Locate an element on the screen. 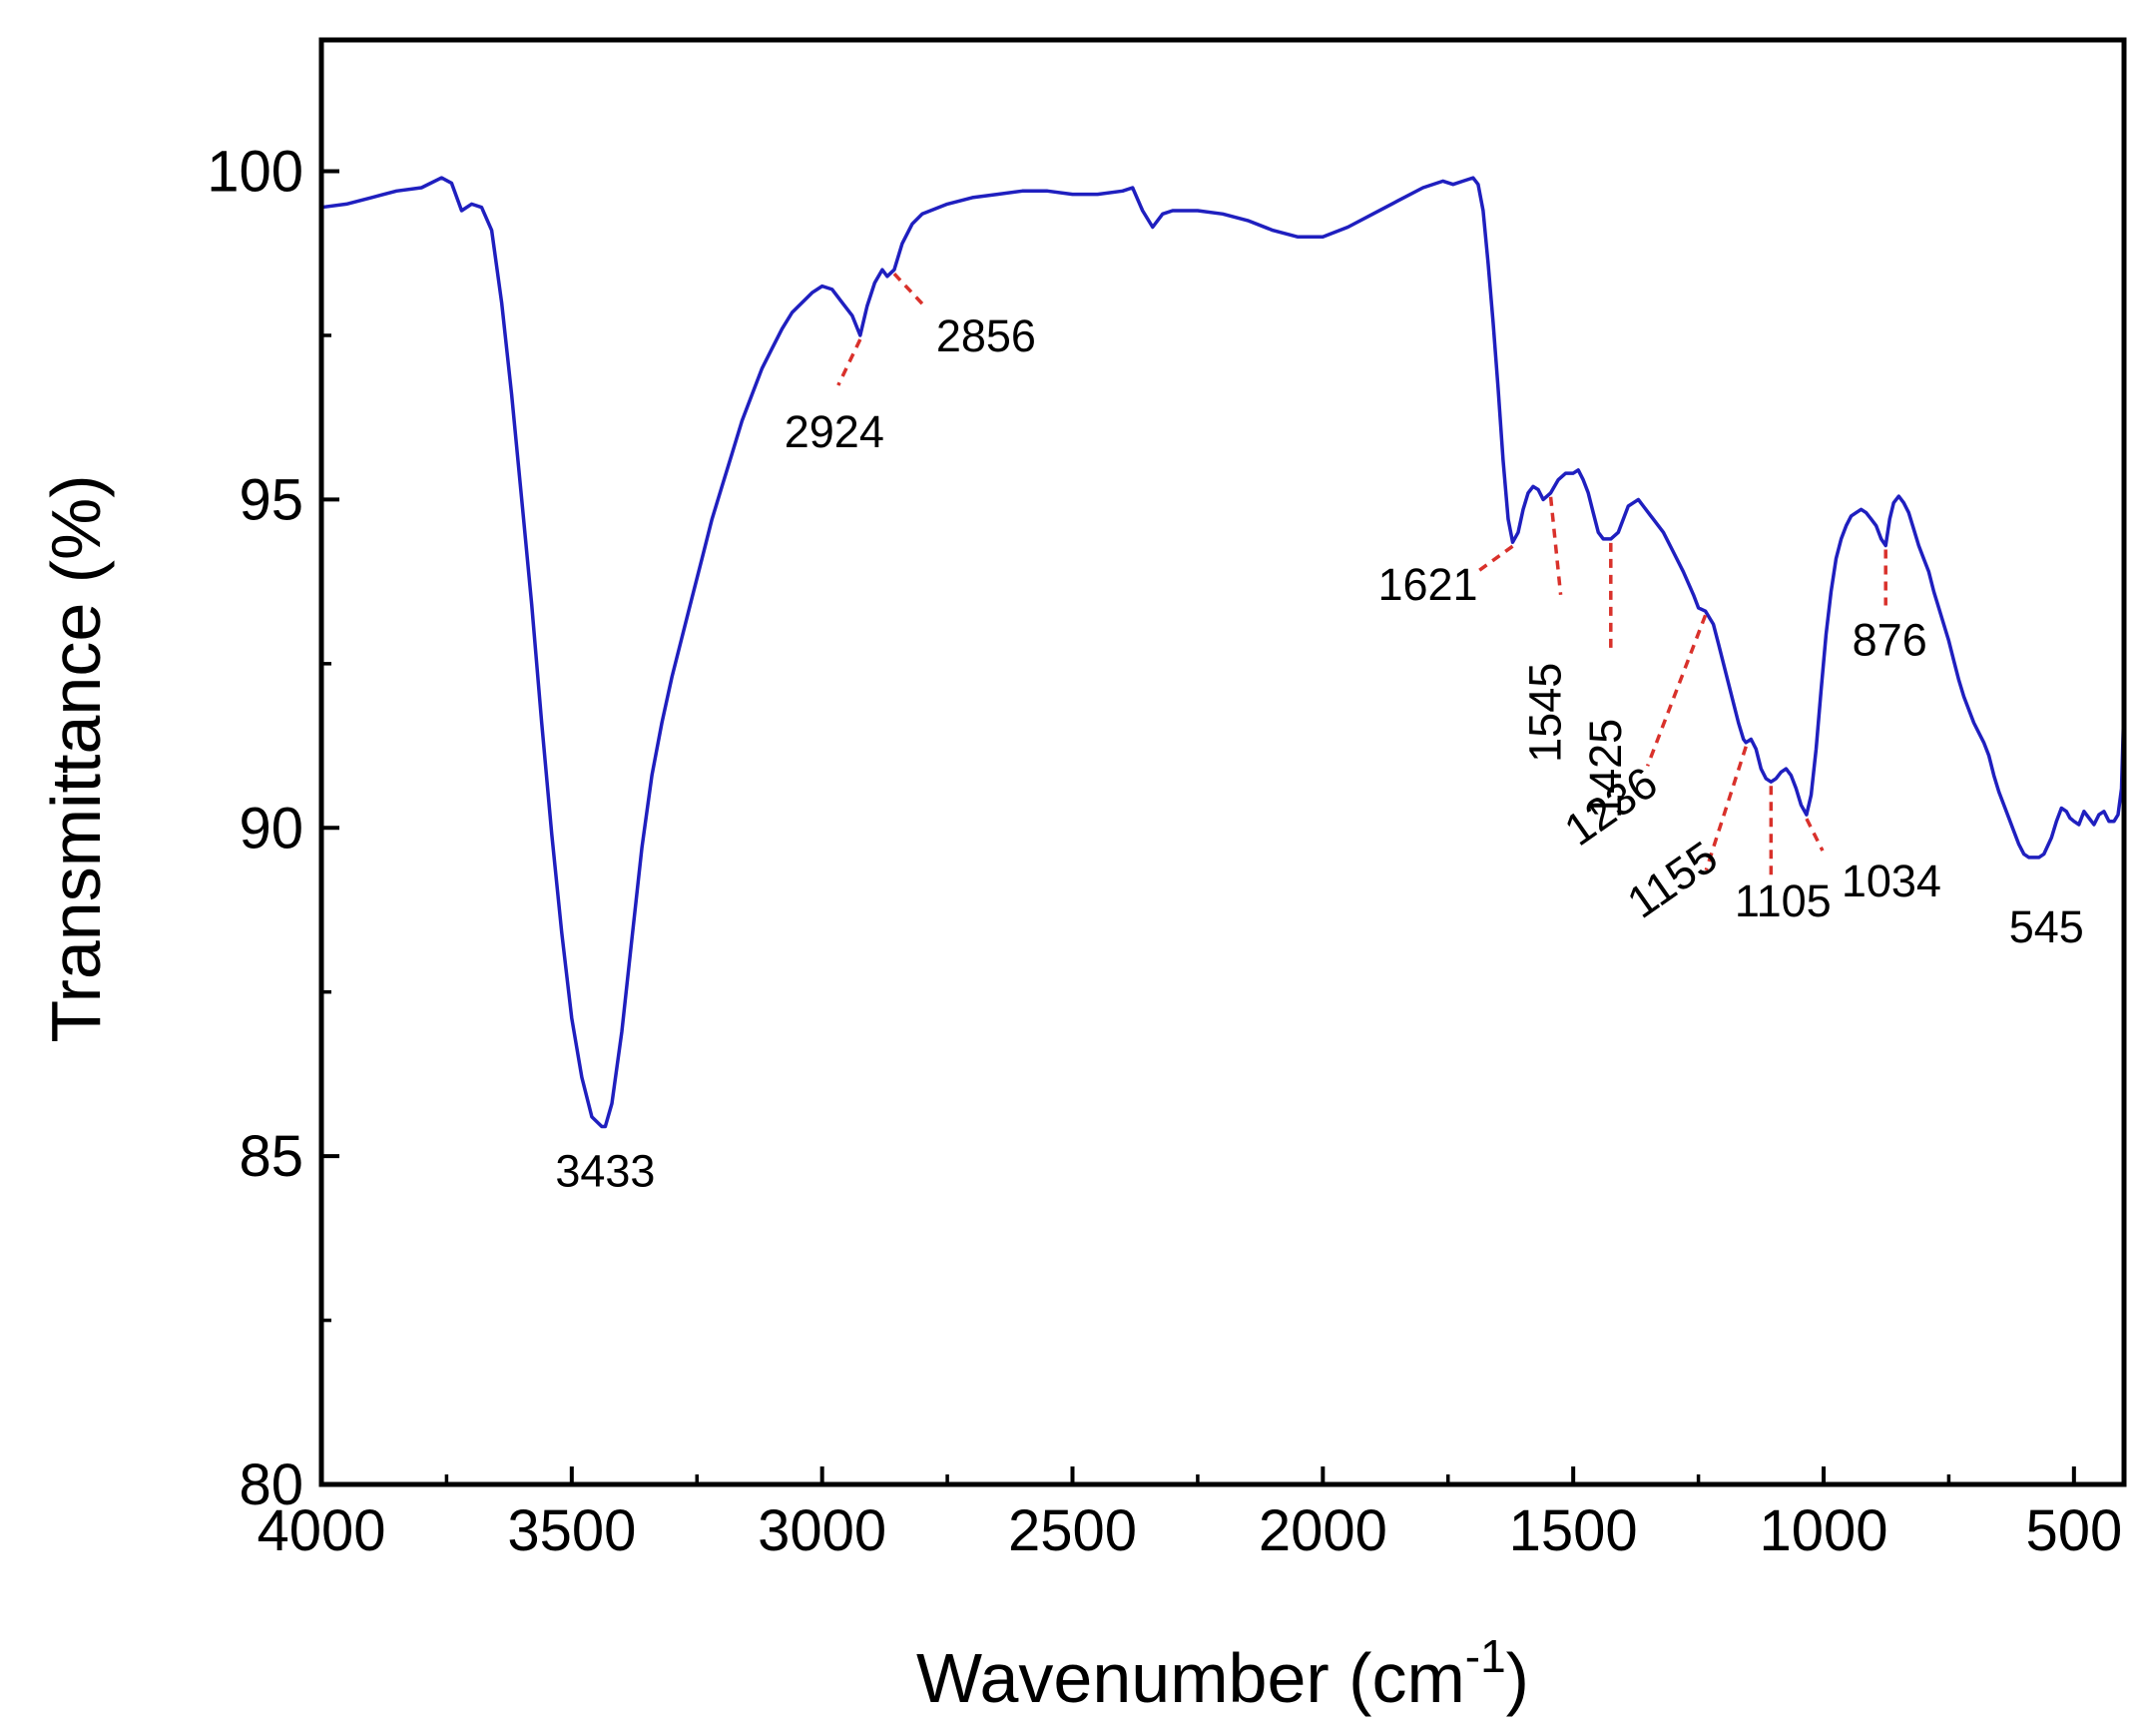 This screenshot has height=1736, width=2142. x-axis-title-close: ) is located at coordinates (1517, 1678).